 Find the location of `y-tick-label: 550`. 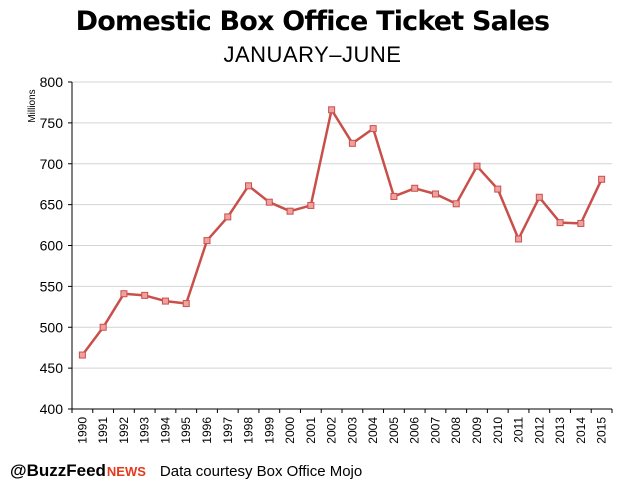

y-tick-label: 550 is located at coordinates (52, 286).